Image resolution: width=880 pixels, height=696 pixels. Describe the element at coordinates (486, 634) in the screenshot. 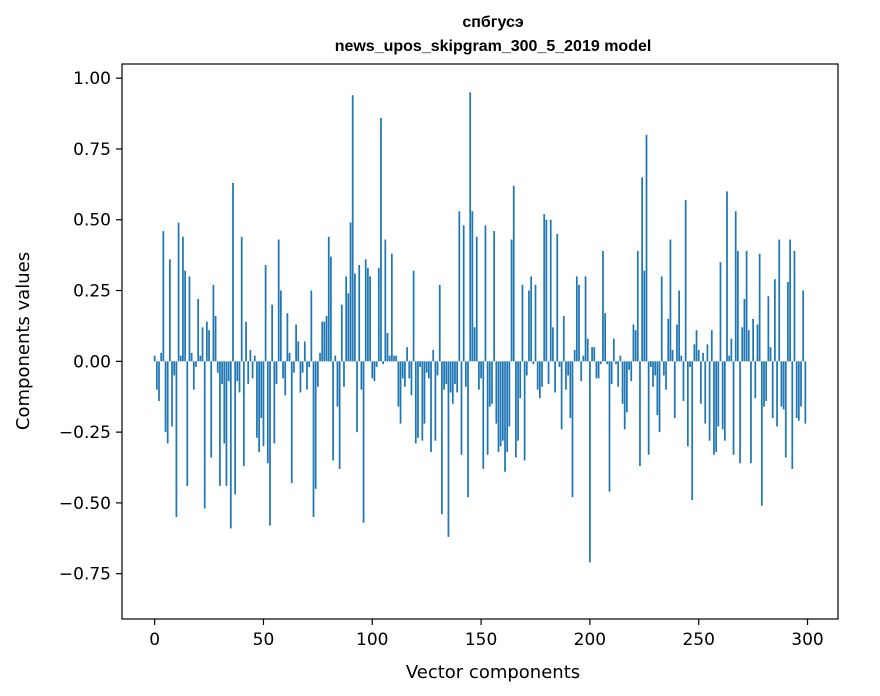

I see `x-axis-ticks: 0 50 100 150 200 250 300` at that location.